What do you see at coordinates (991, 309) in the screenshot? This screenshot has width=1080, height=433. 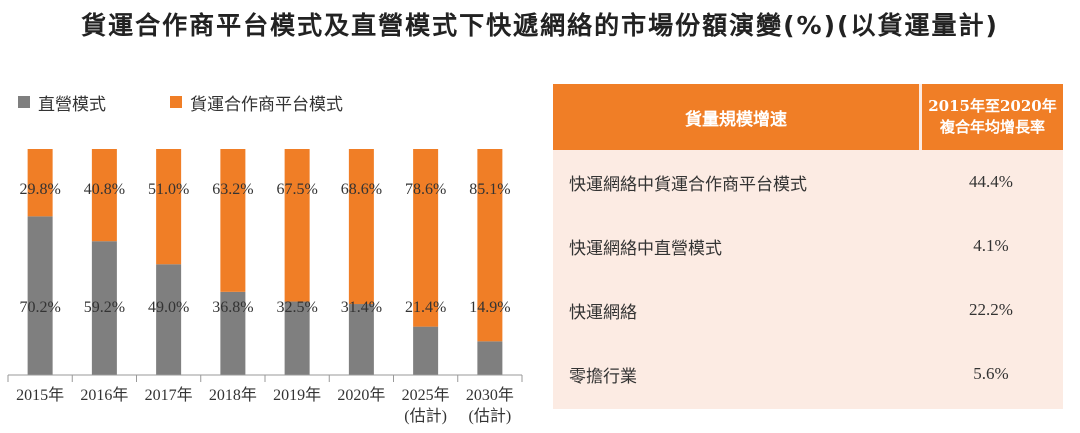 I see `table-row-value: 22.2%` at bounding box center [991, 309].